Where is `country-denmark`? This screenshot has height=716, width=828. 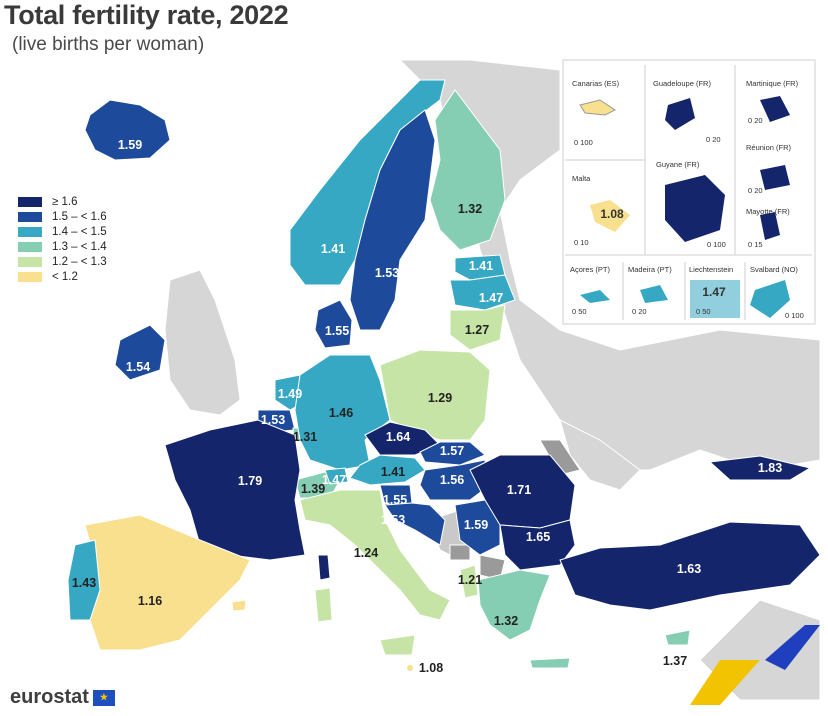 country-denmark is located at coordinates (333, 324).